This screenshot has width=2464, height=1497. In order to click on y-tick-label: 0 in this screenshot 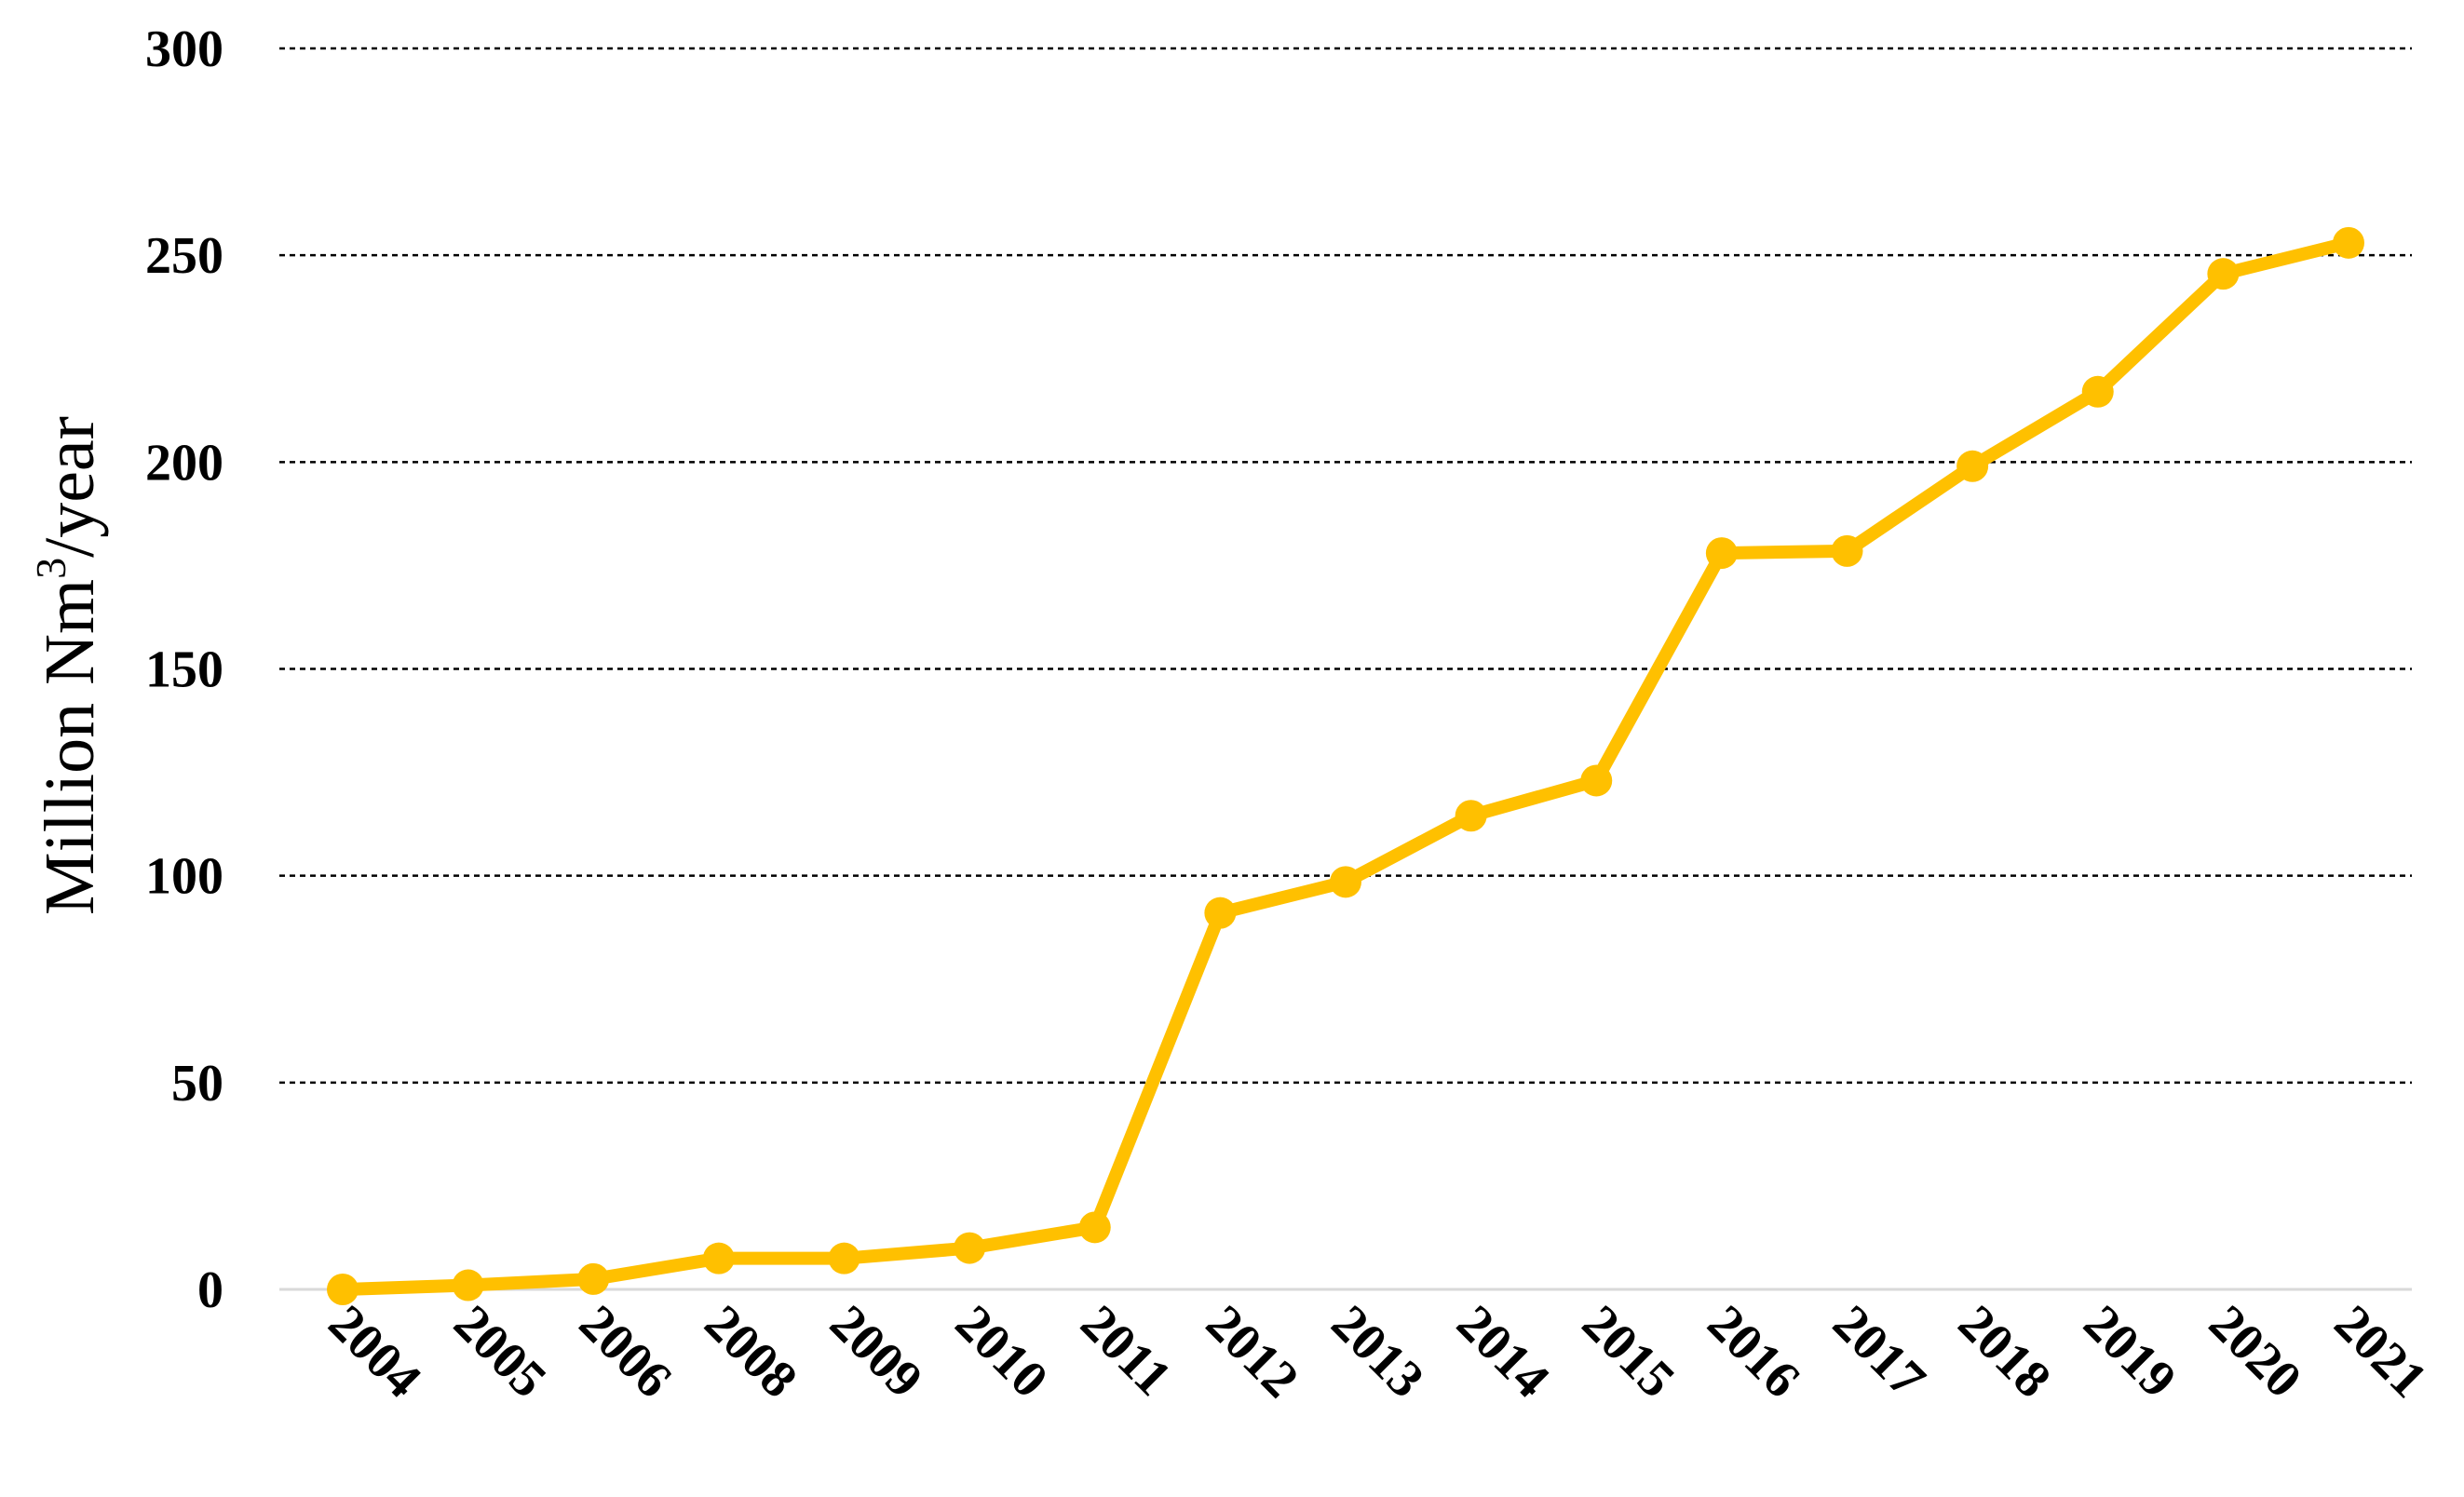, I will do `click(210, 1290)`.